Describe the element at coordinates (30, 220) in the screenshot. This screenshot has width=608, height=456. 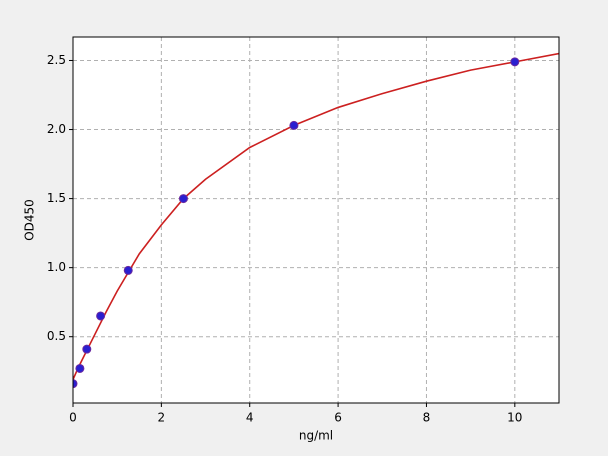
I see `y-axis-label: OD450` at that location.